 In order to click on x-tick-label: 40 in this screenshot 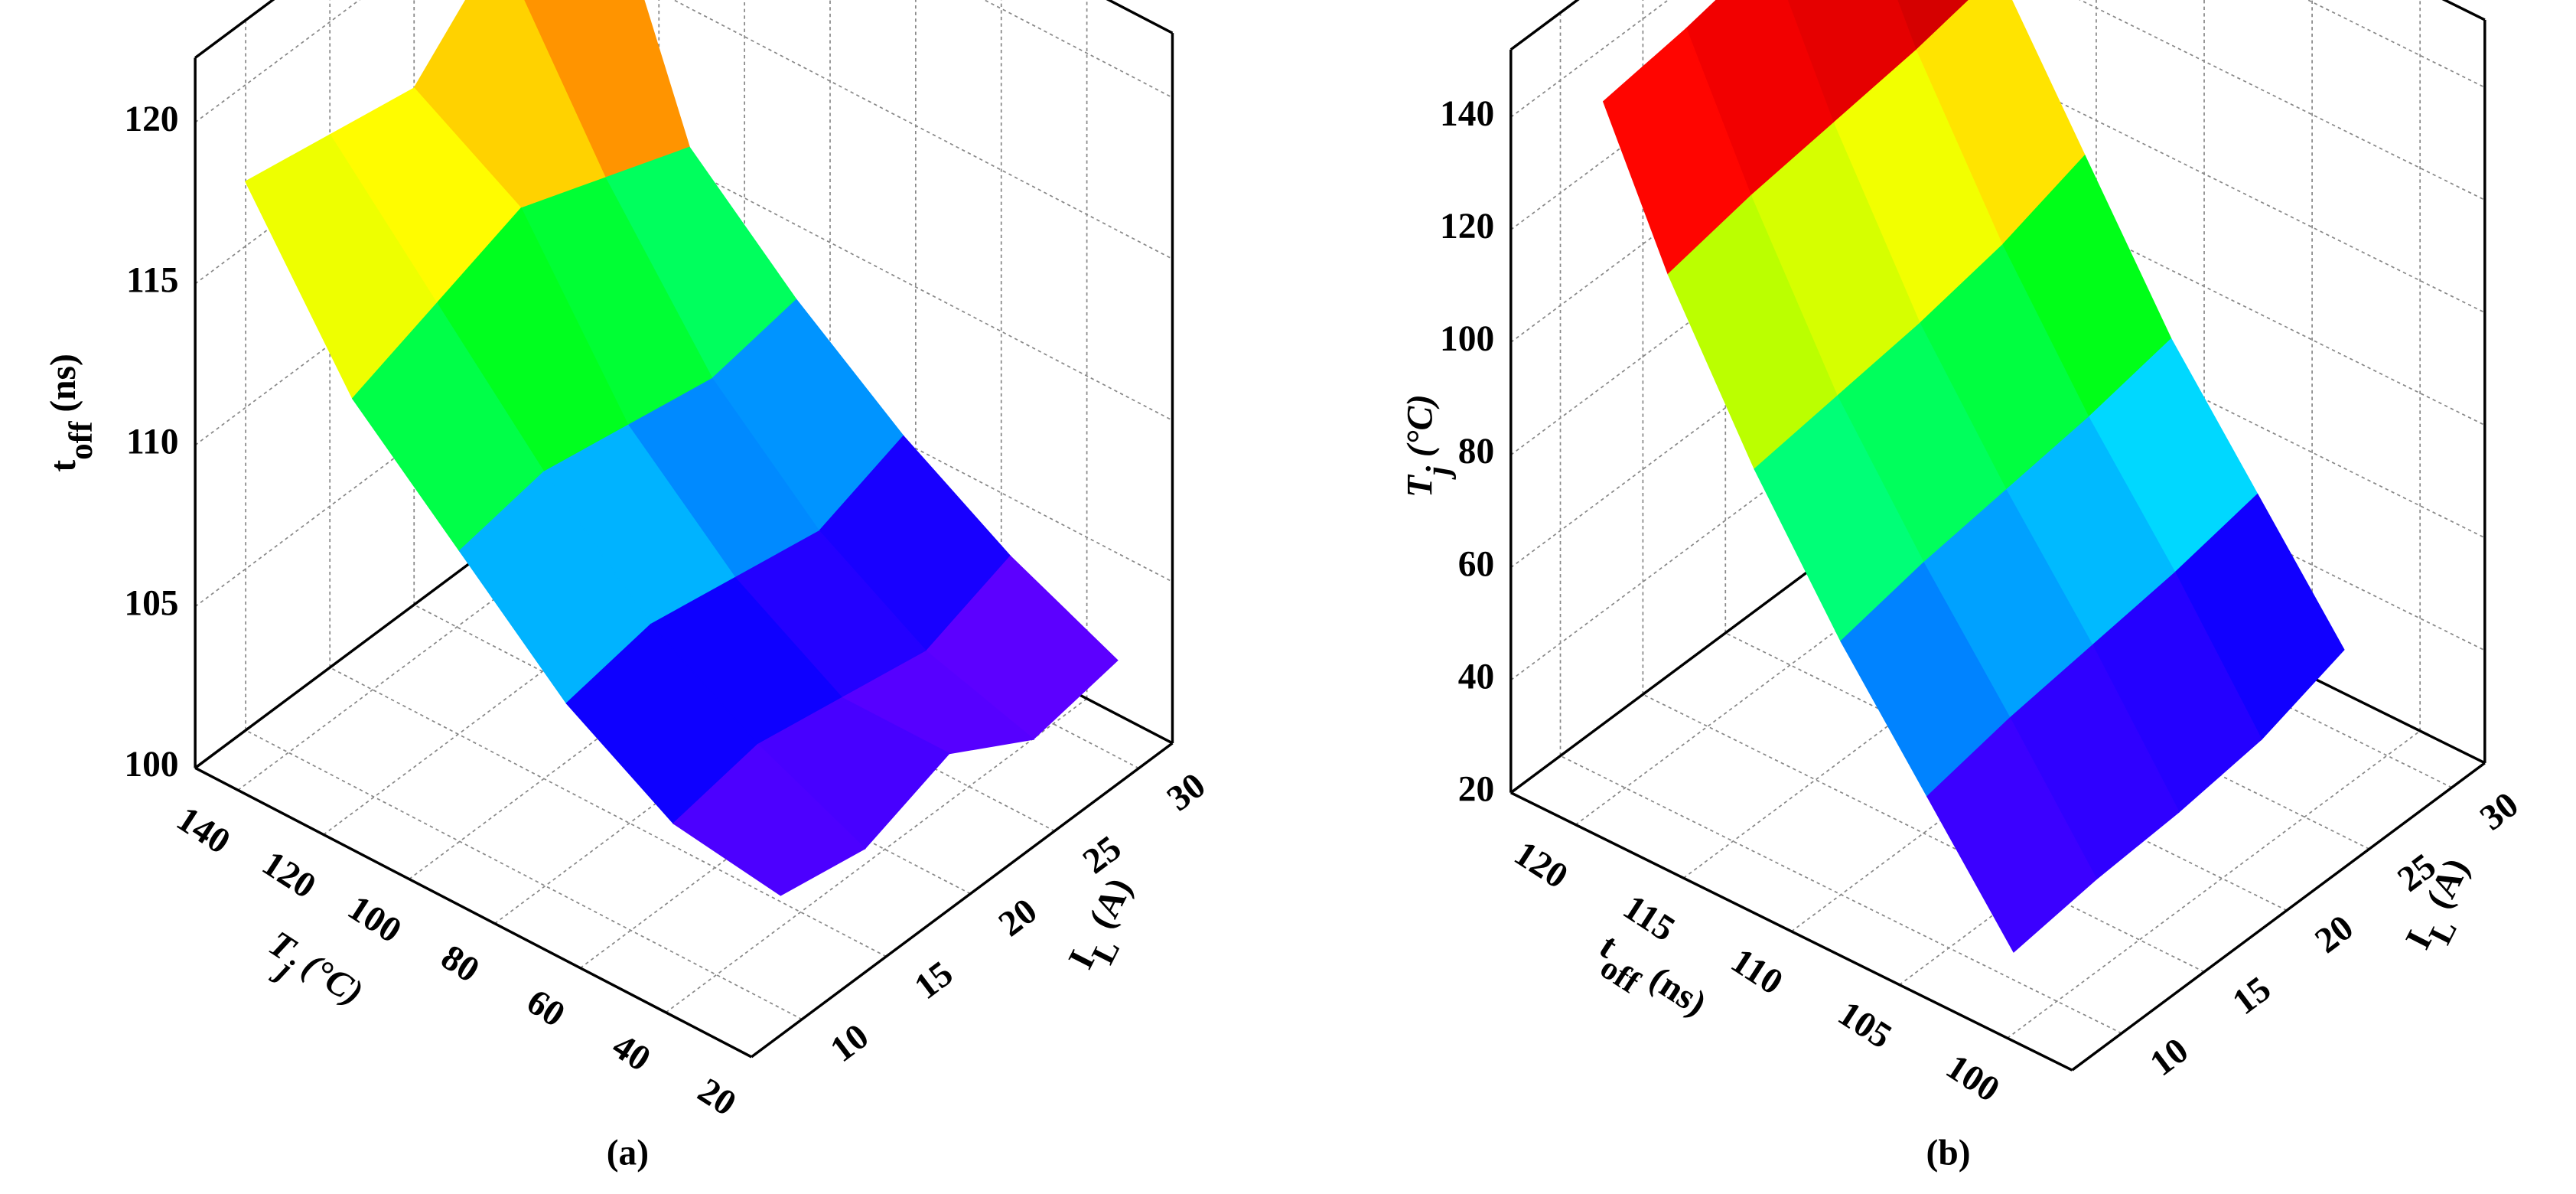, I will do `click(631, 1052)`.